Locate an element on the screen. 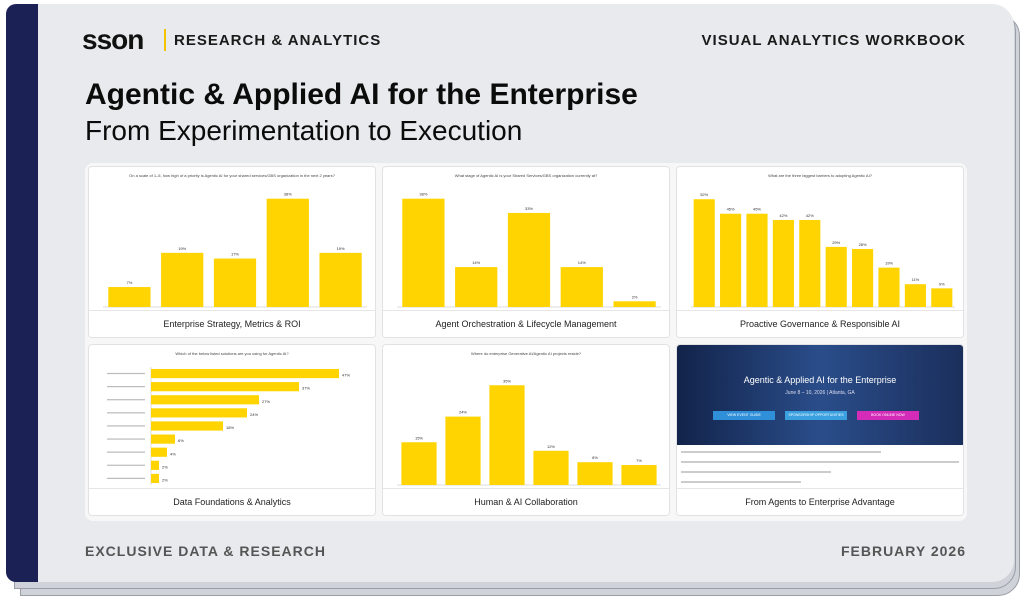 The image size is (1024, 597). subtitle: From Experimentation to Execution is located at coordinates (304, 130).